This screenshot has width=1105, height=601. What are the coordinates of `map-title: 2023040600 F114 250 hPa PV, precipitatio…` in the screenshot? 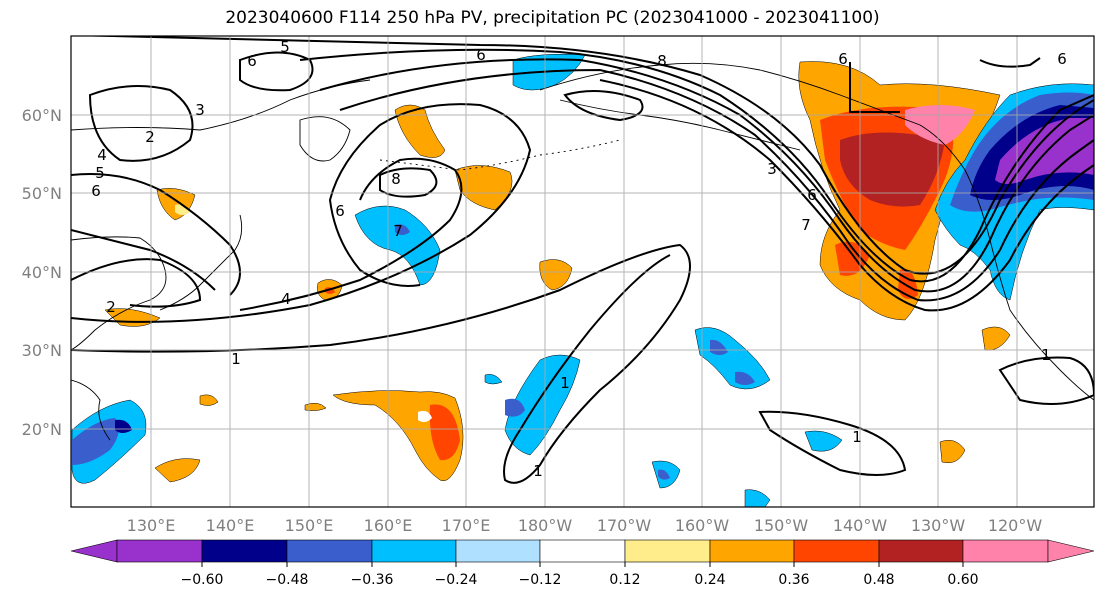 It's located at (552, 18).